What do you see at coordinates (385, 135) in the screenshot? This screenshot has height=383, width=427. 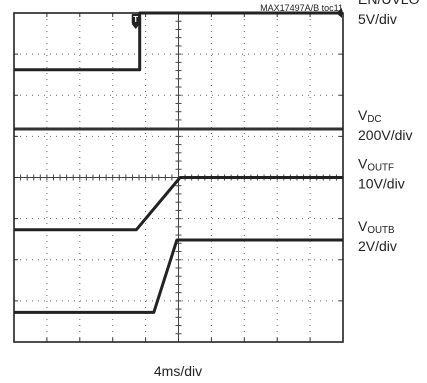 I see `channel-scale-label: 200V/div` at bounding box center [385, 135].